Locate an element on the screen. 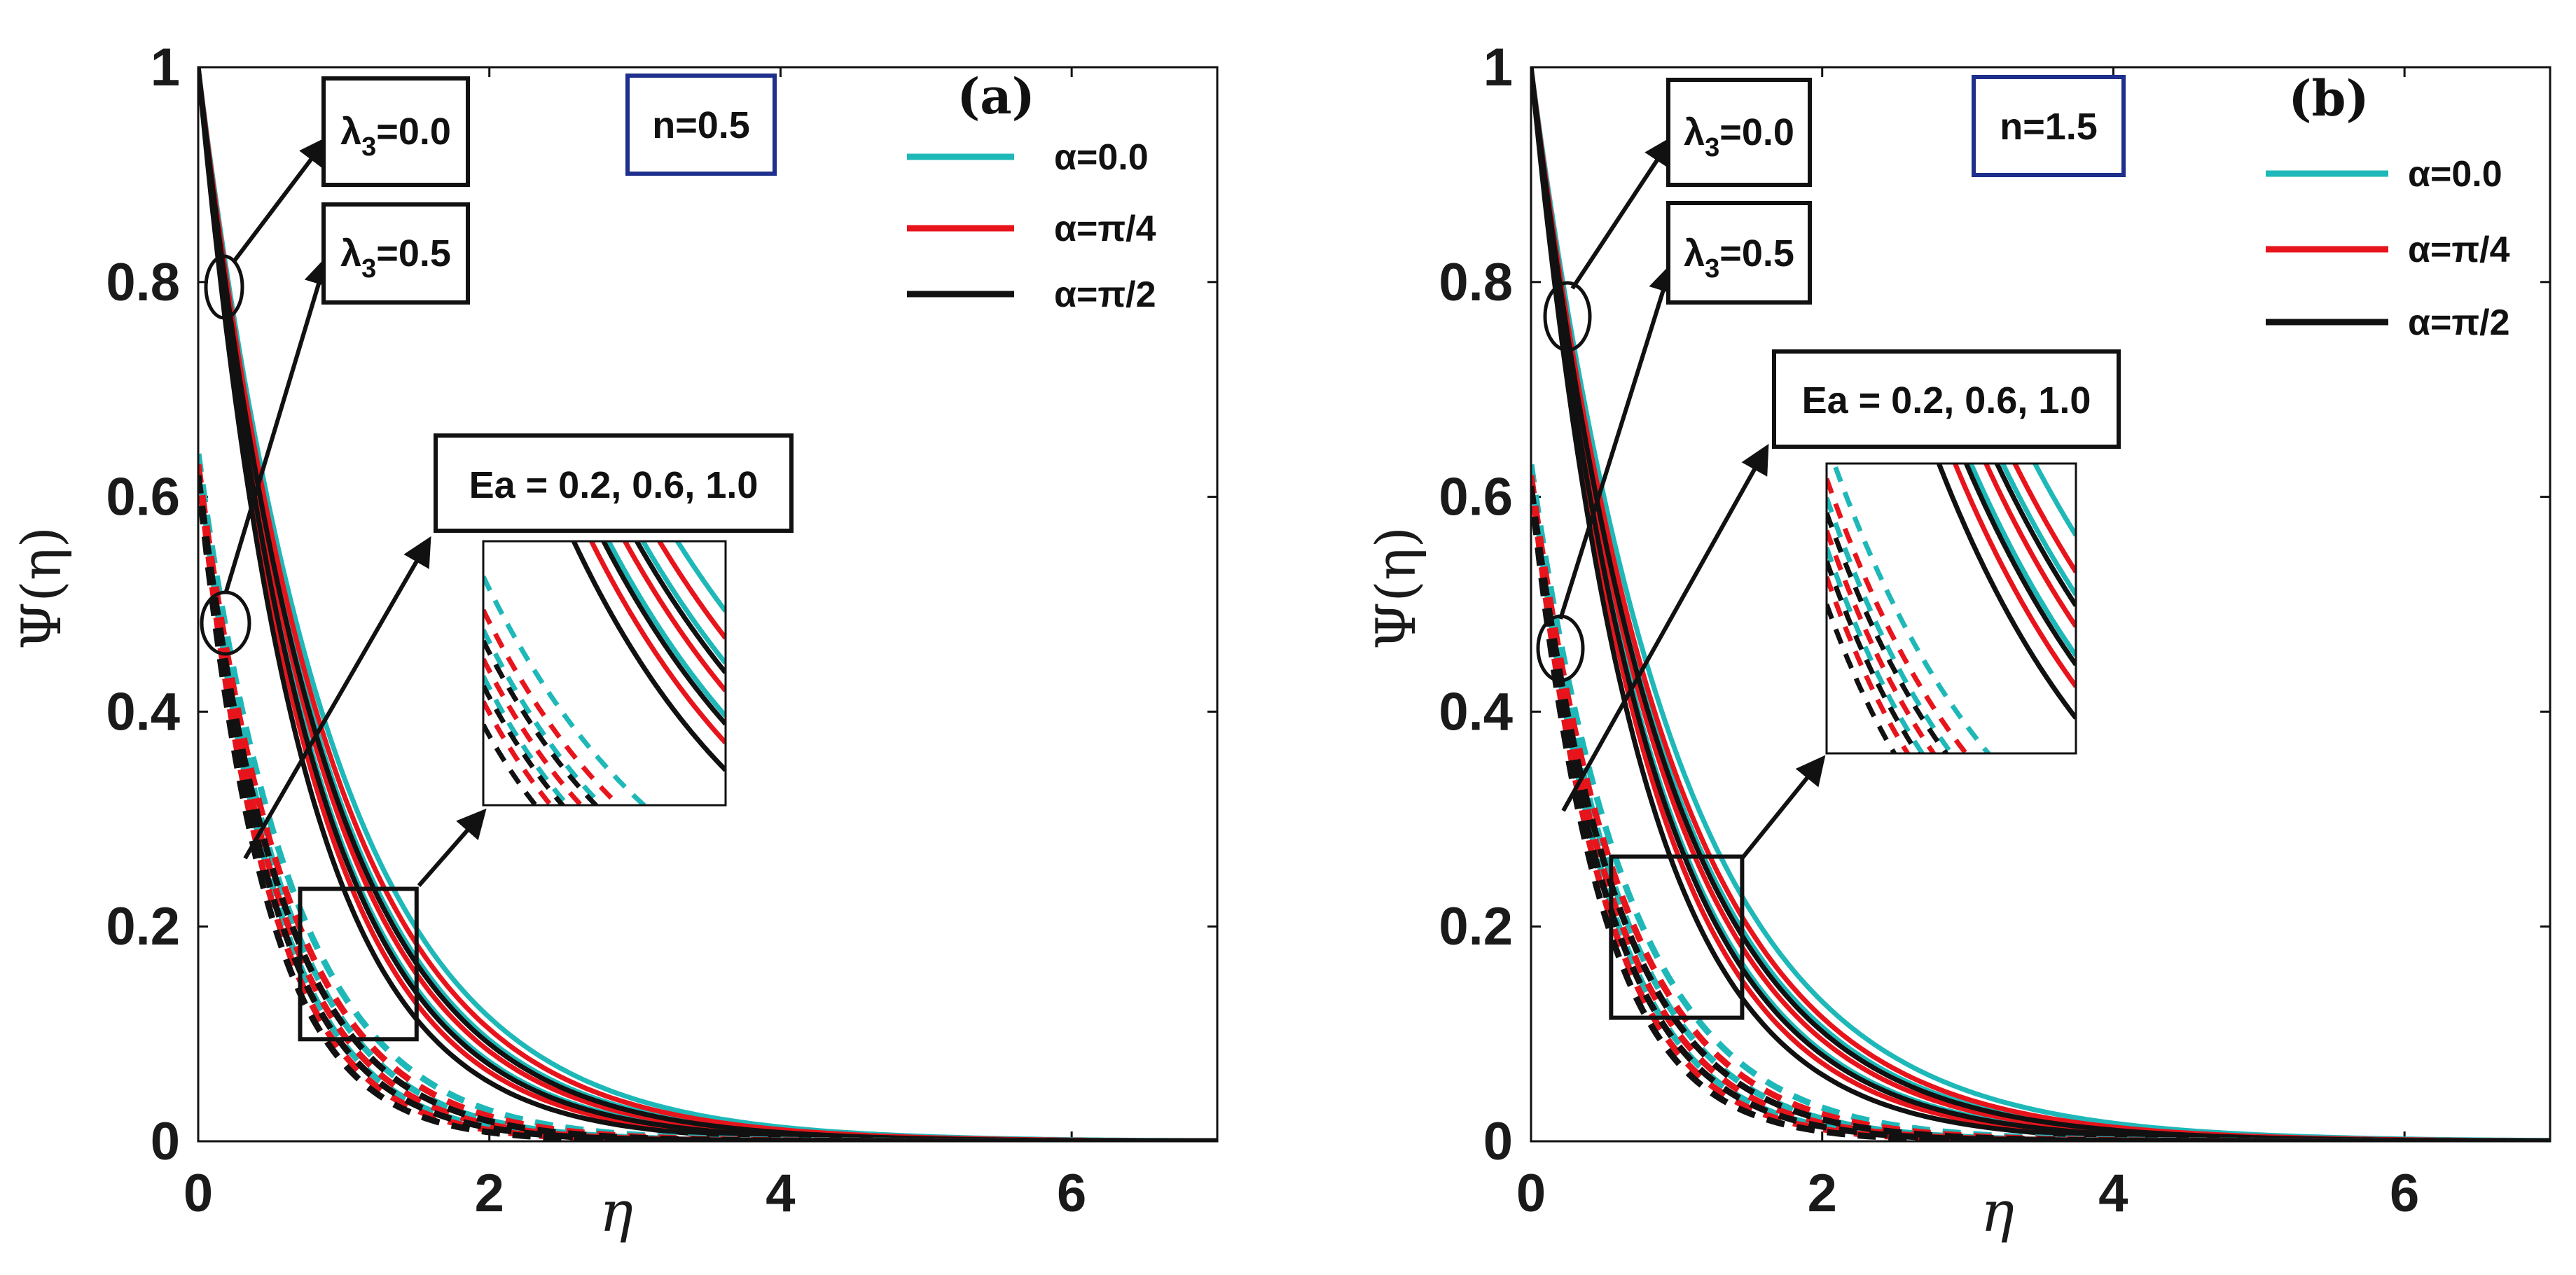  panel-b-zoom-arrow is located at coordinates (1783, 807).